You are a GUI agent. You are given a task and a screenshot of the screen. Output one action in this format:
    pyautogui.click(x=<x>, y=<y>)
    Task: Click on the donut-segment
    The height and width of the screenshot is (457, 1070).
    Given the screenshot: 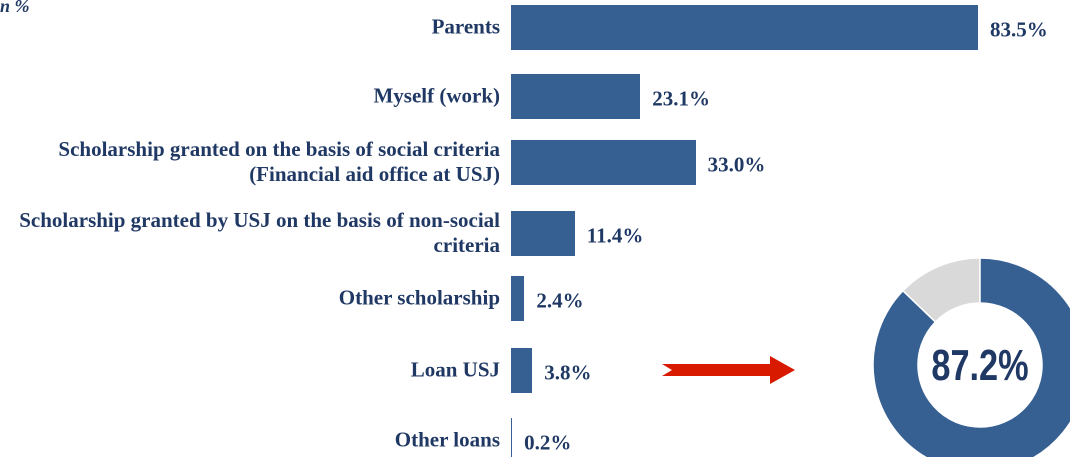 What is the action you would take?
    pyautogui.click(x=971, y=357)
    